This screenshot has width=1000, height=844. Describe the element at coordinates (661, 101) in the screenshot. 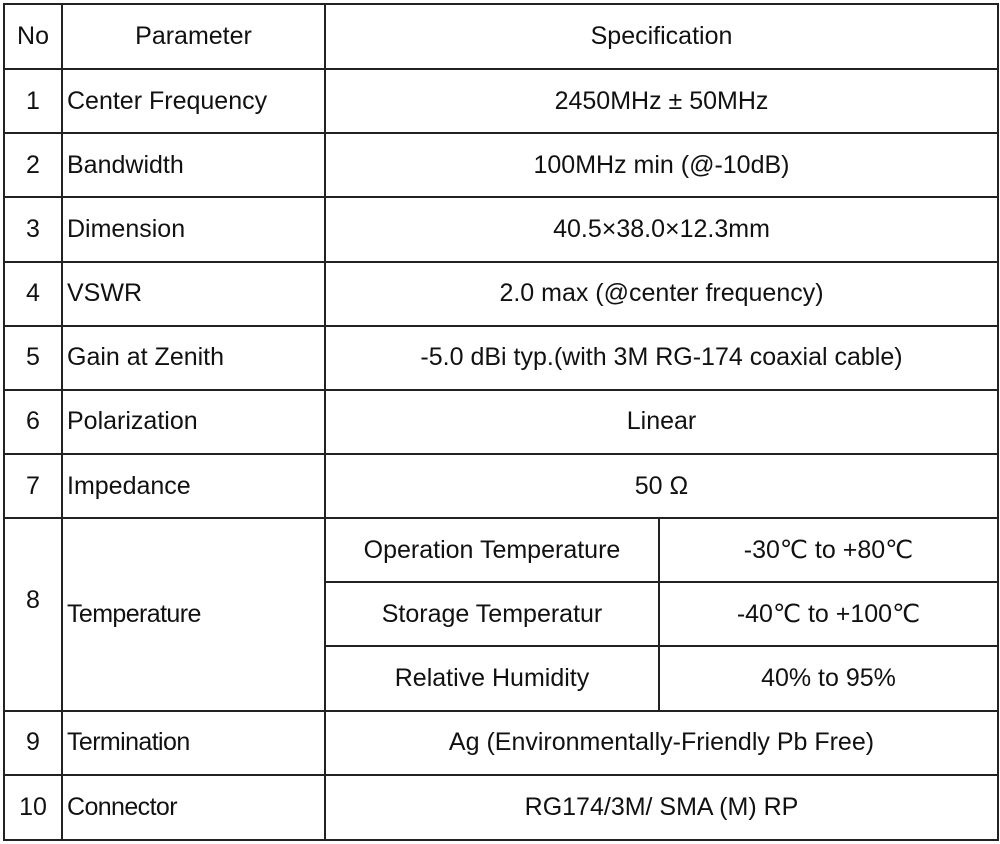

I see `row-spec: 2450MHz ± 50MHz` at that location.